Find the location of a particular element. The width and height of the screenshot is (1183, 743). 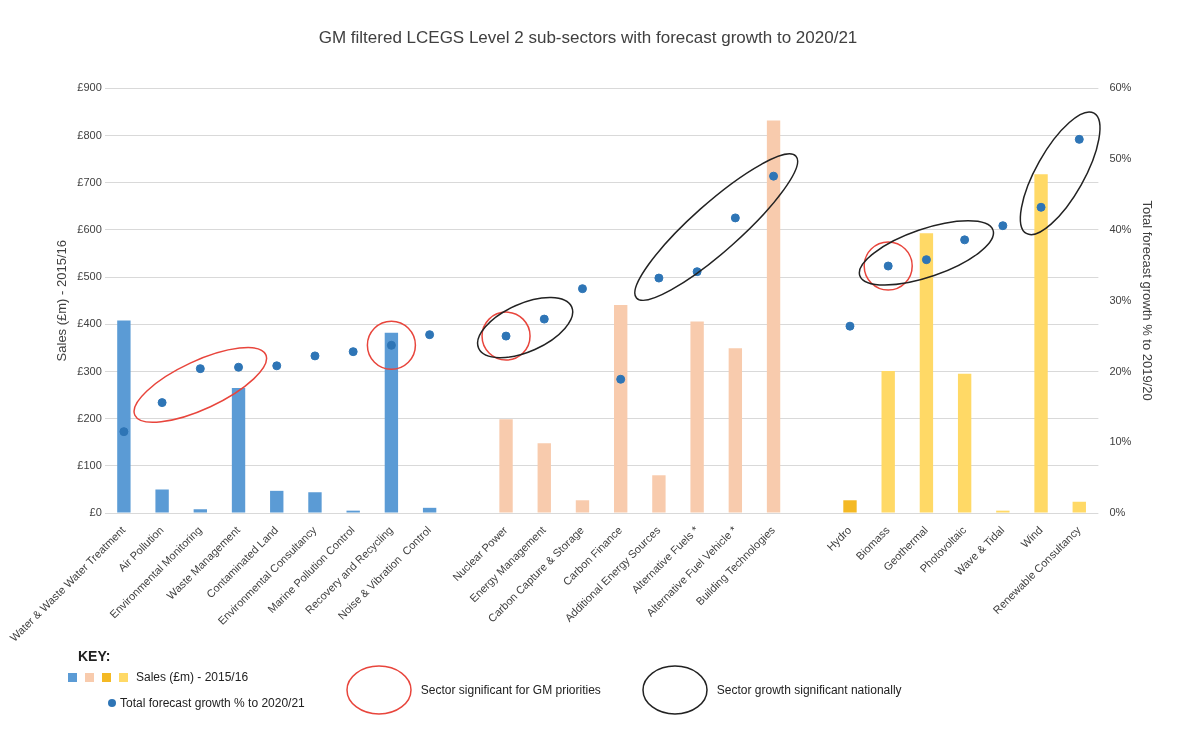

legend-label: Total forecast growth % to 2020/21 is located at coordinates (212, 703).